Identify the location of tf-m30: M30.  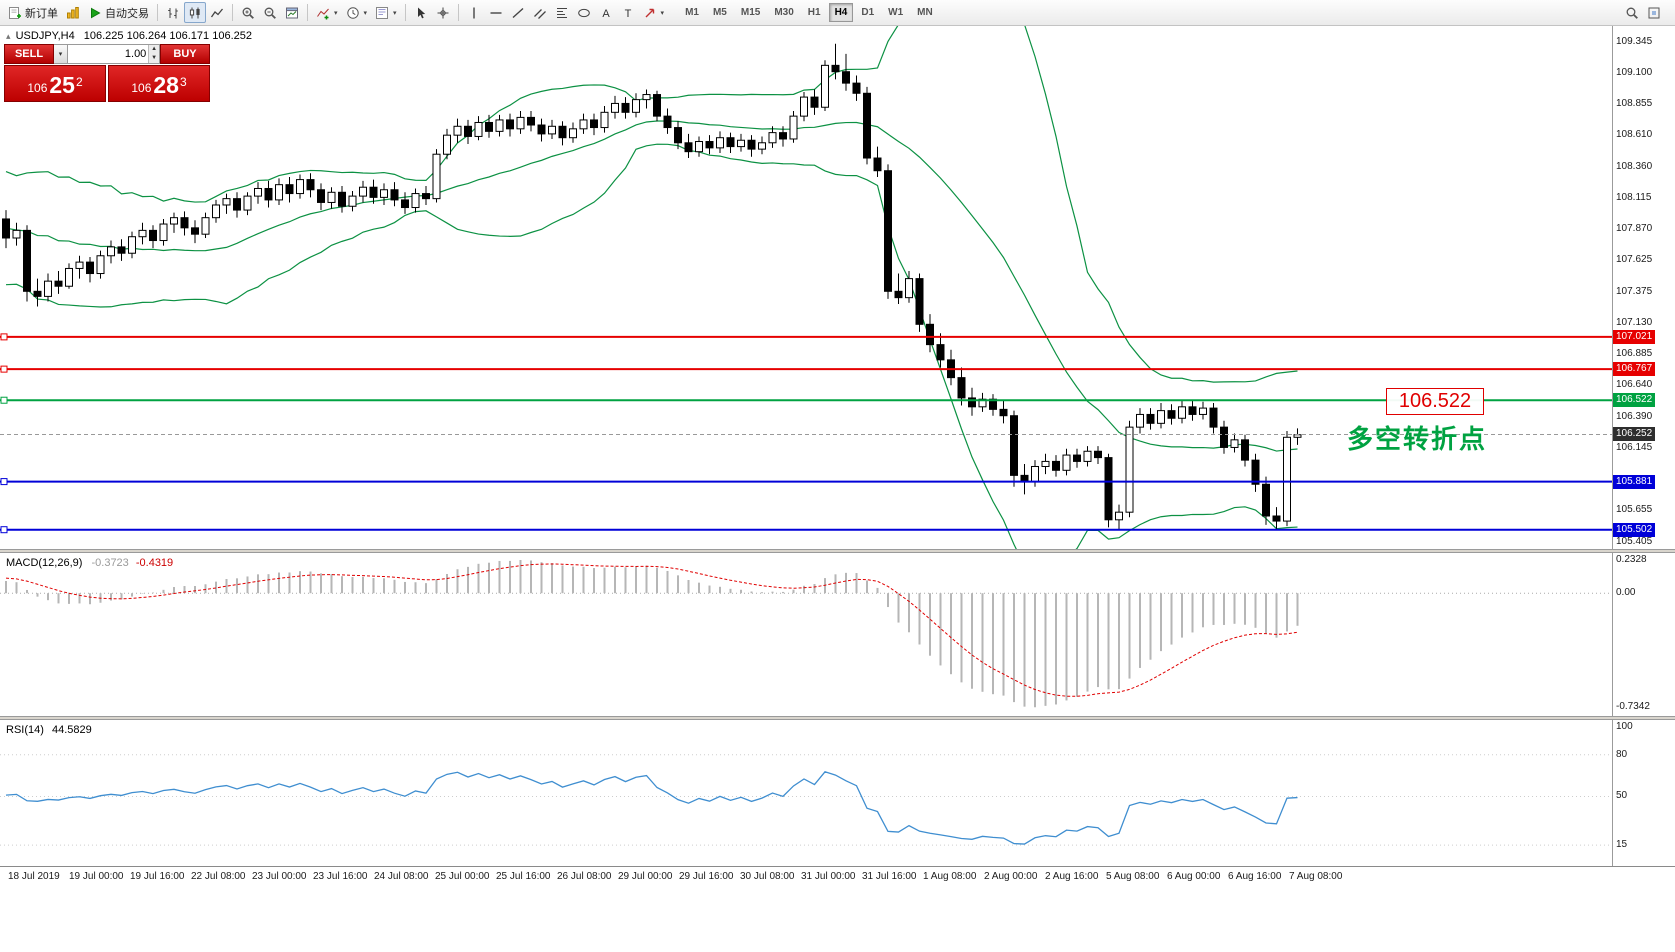
(783, 12).